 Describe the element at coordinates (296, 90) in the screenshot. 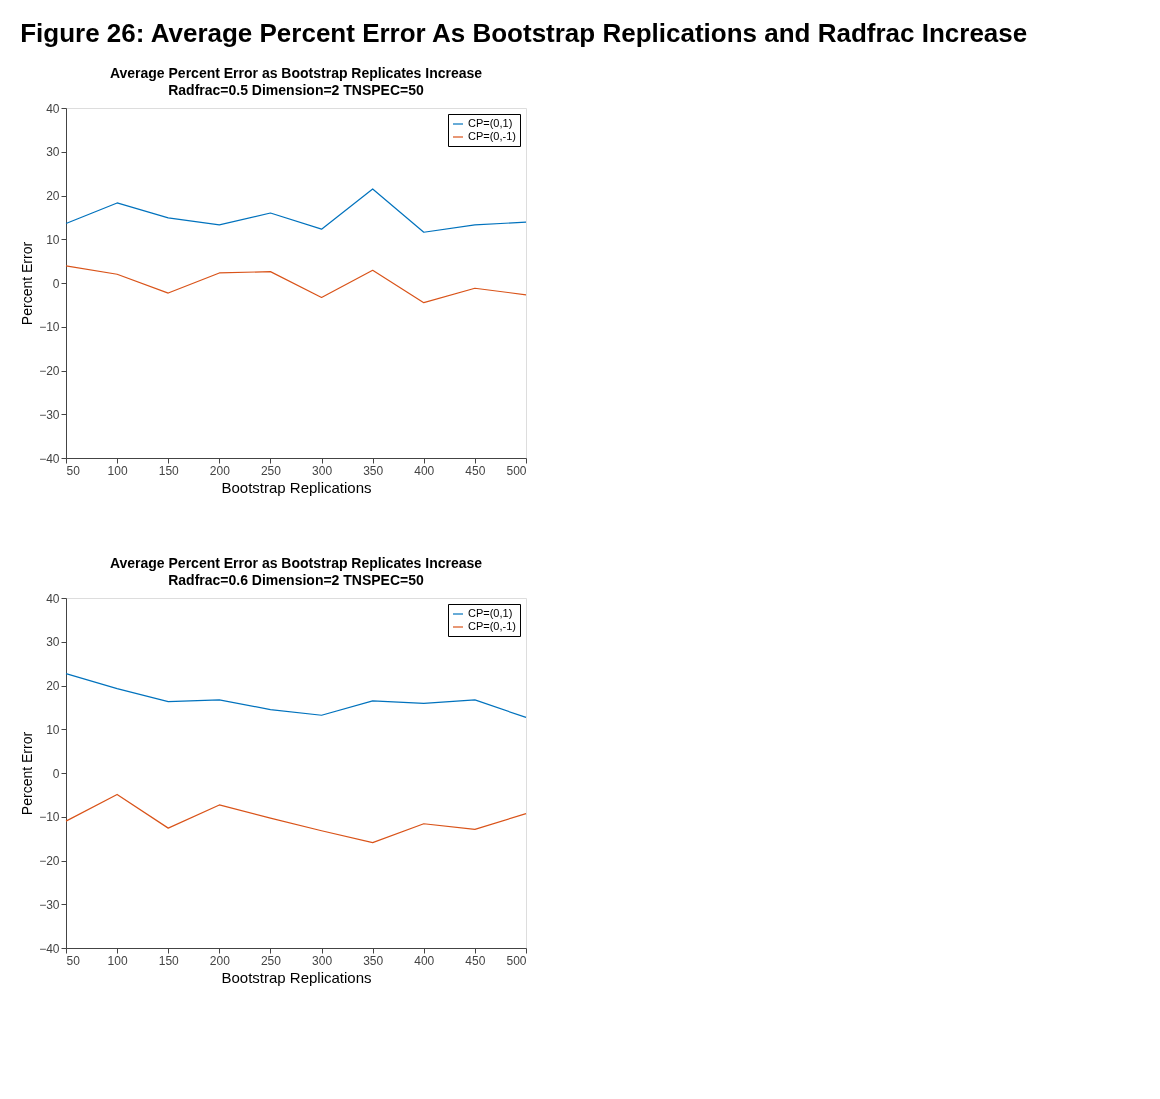

I see `chart-subtitle: Radfrac=0.5 Dimension=2 TNSPEC=50` at that location.